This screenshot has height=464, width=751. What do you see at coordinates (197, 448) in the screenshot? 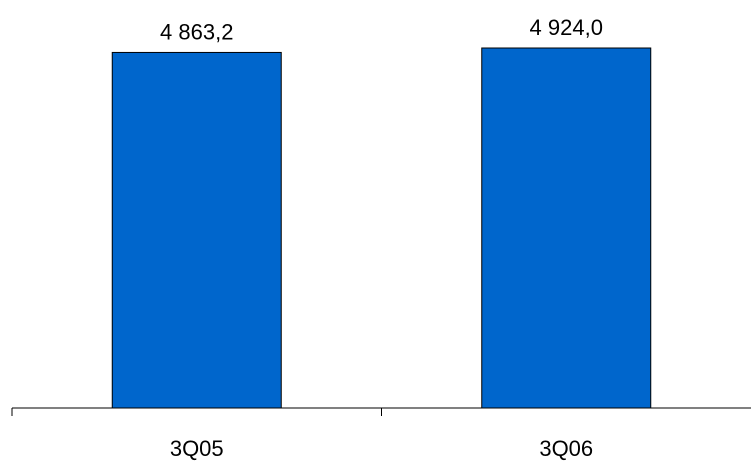
I see `category-label-3q05: 3Q05` at bounding box center [197, 448].